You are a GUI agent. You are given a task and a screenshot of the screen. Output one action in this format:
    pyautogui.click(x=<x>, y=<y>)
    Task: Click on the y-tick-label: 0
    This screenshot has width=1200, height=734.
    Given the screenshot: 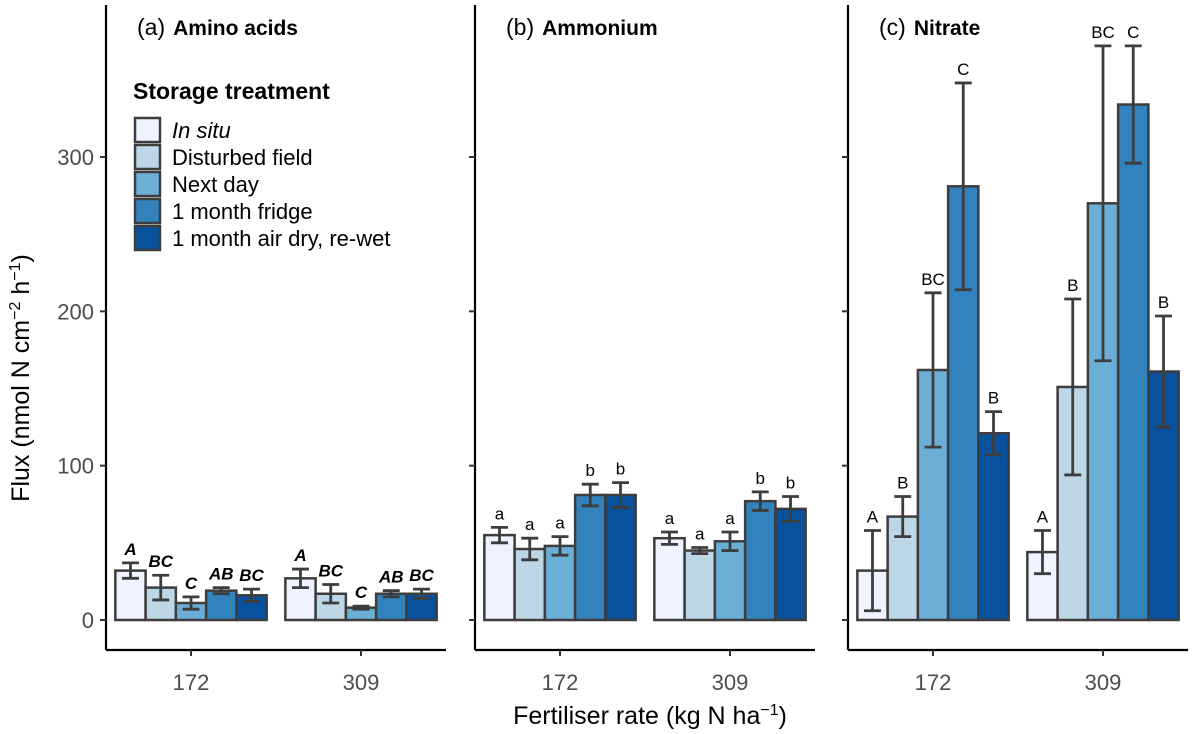 What is the action you would take?
    pyautogui.click(x=88, y=620)
    